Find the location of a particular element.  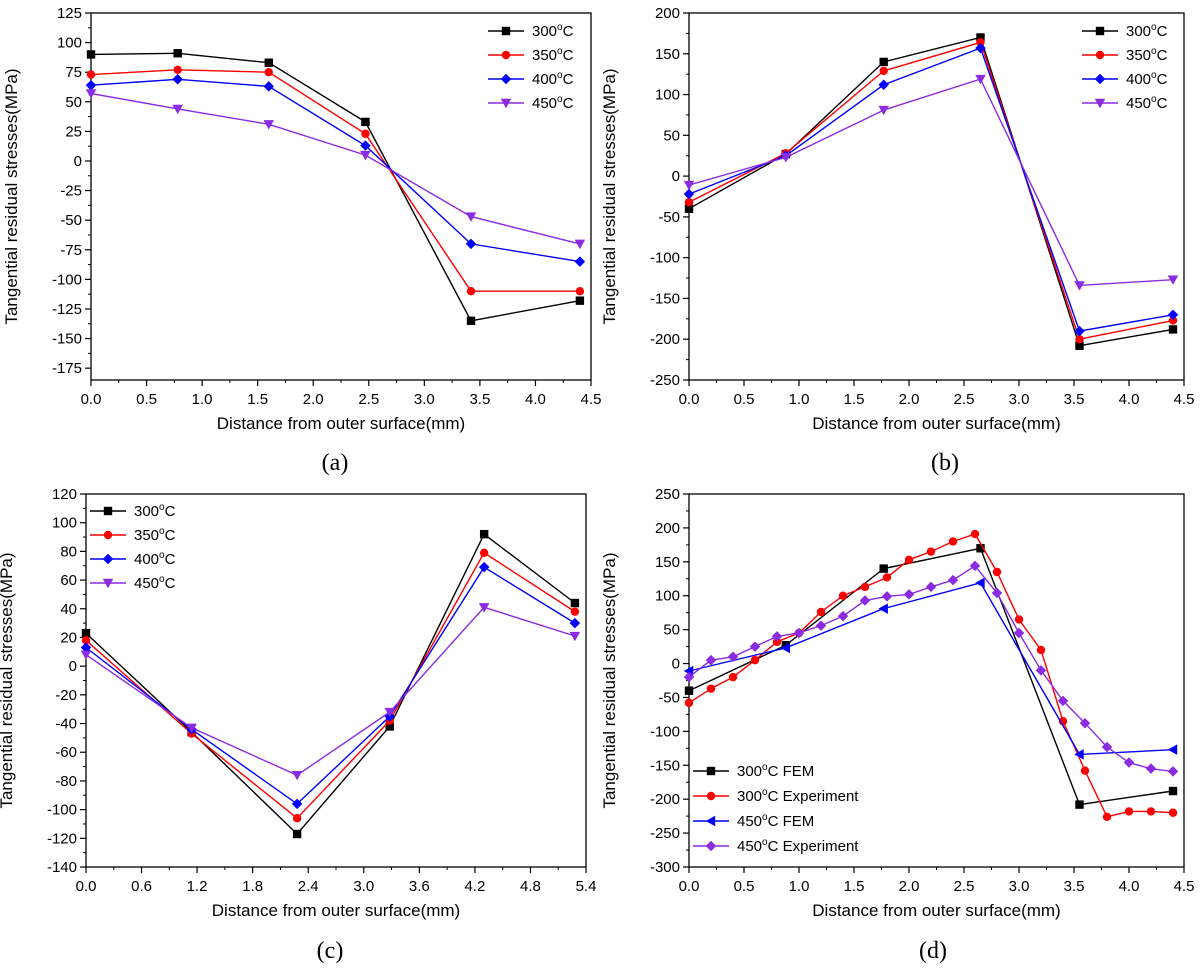

legend-label: 400oC is located at coordinates (553, 79).